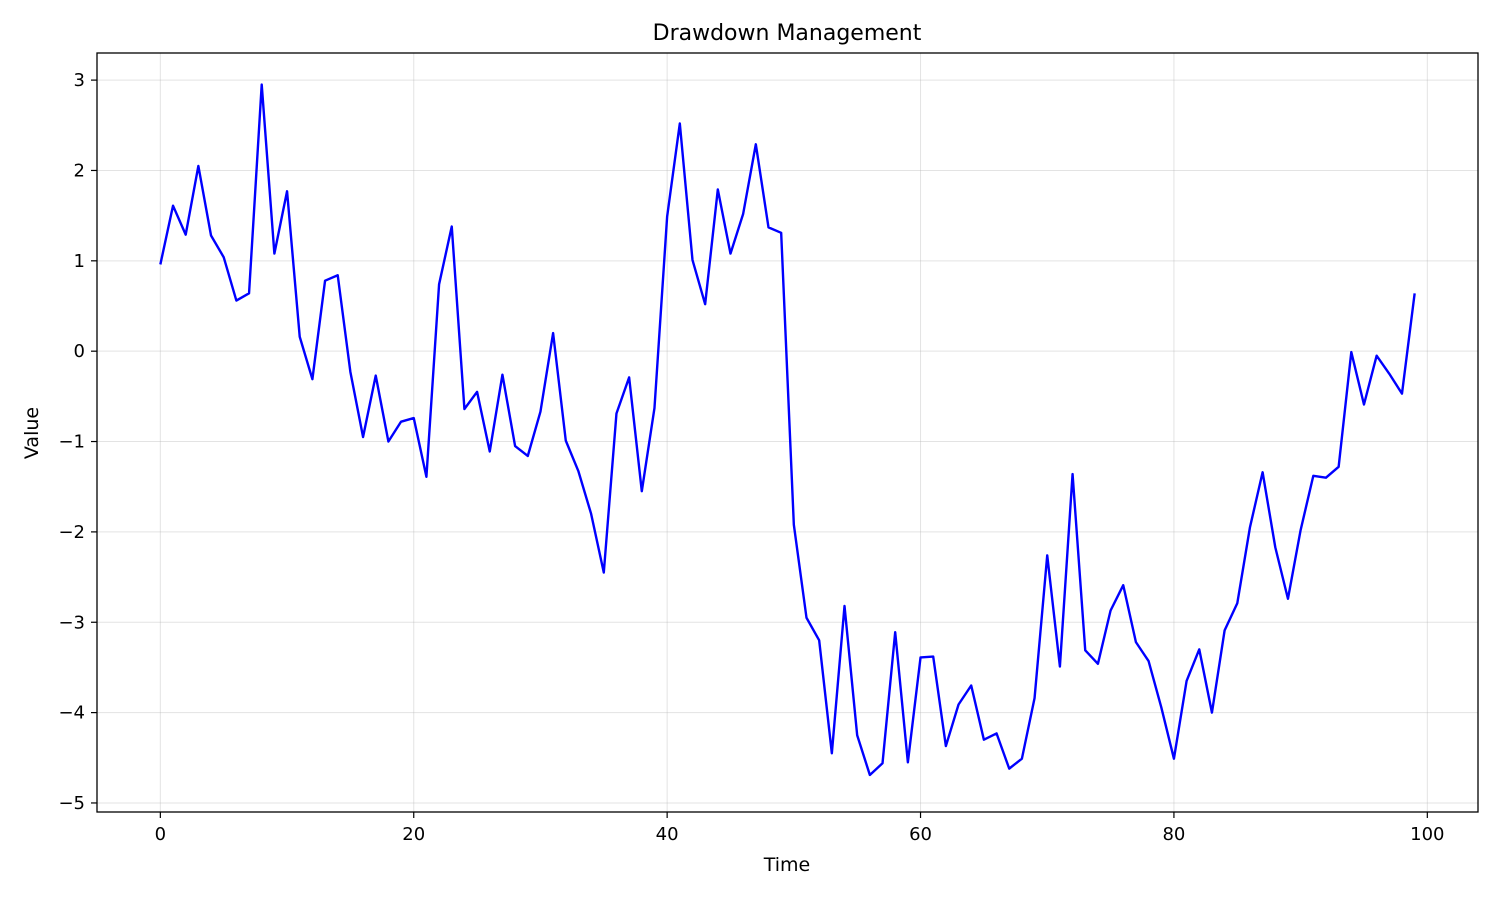 This screenshot has width=1500, height=900. What do you see at coordinates (160, 834) in the screenshot?
I see `x-tick-label: 0` at bounding box center [160, 834].